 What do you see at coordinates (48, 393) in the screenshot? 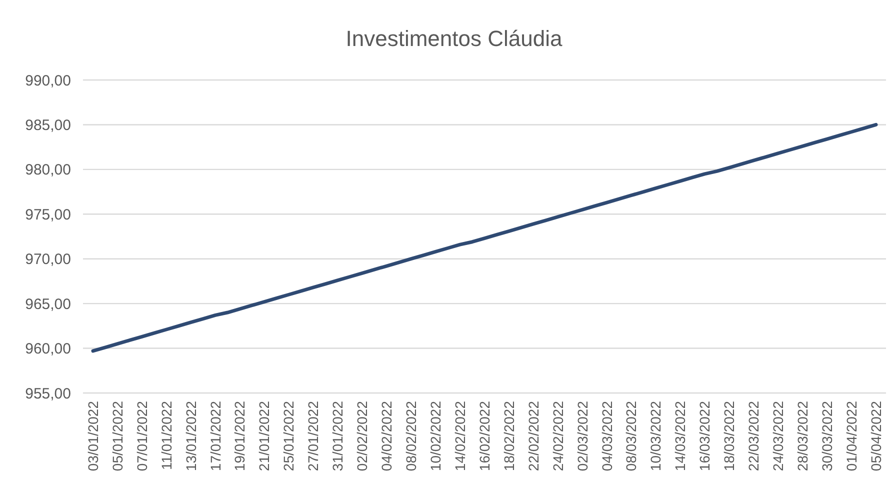
I see `y-tick-label: 955,00` at bounding box center [48, 393].